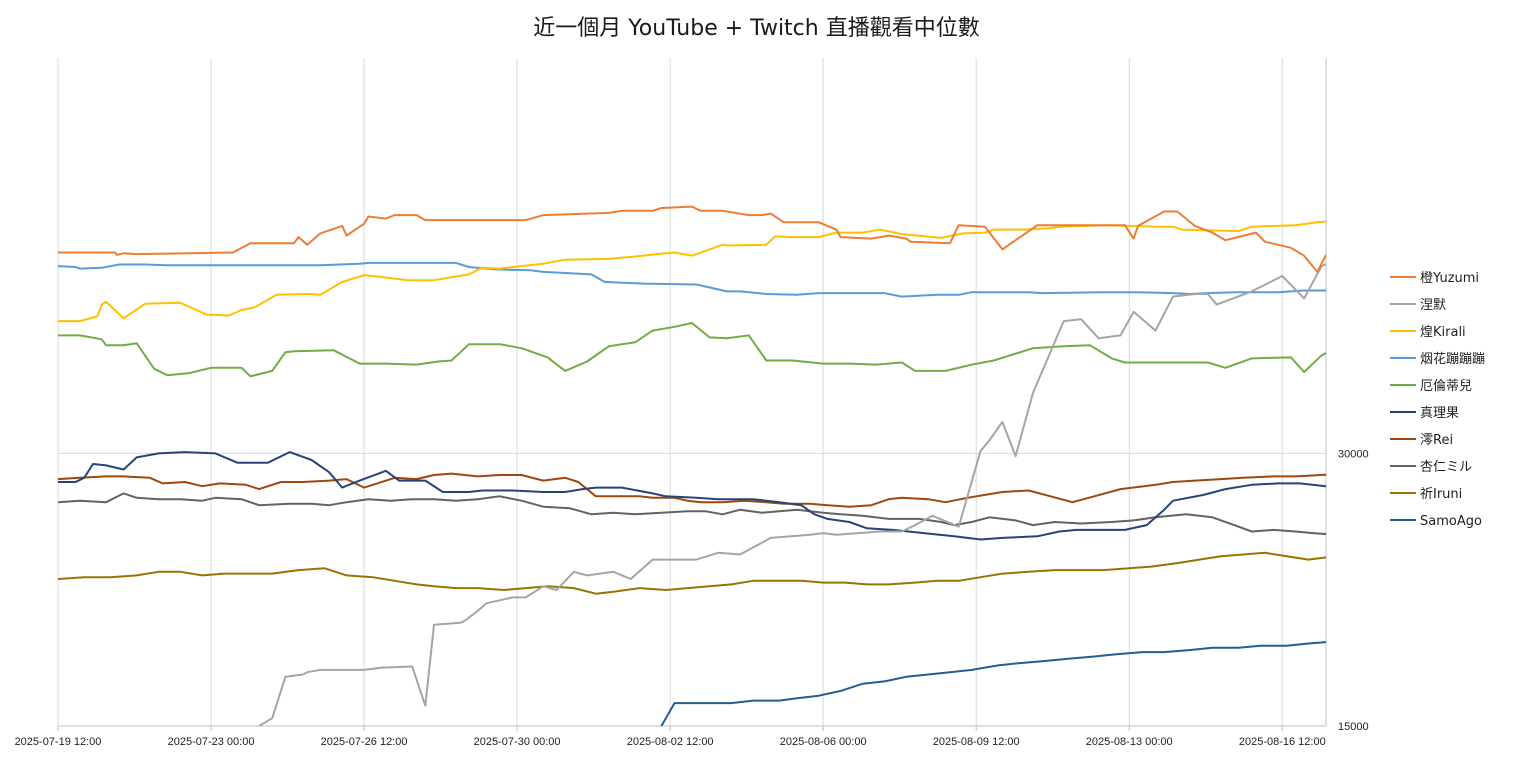  I want to click on legend-label: 橙Yuzumi, so click(1449, 278).